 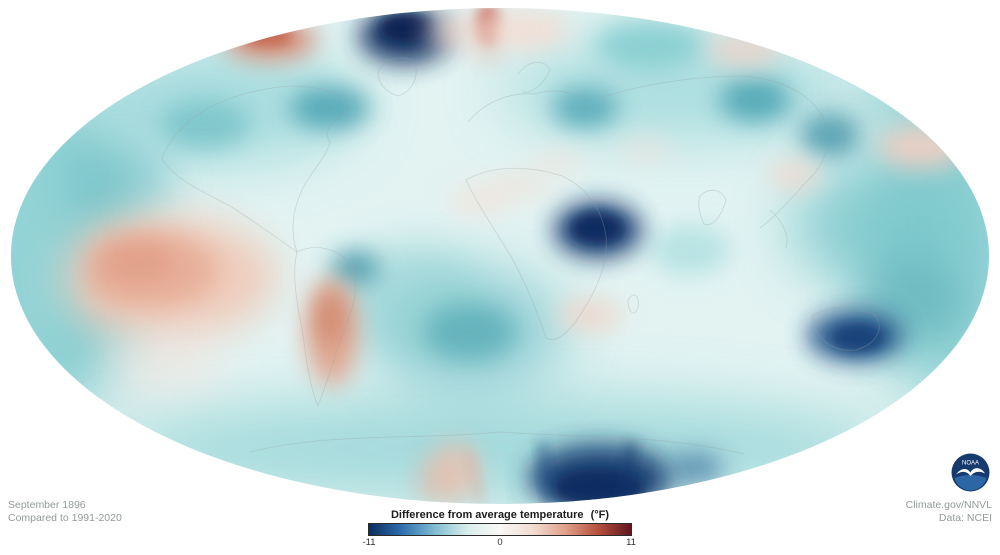 I want to click on legend-ticks: -11 0 11, so click(x=498, y=543).